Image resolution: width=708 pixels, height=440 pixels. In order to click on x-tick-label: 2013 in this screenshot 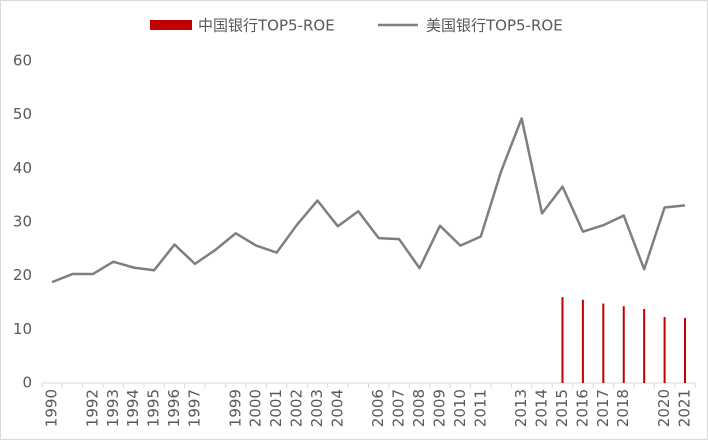, I will do `click(521, 408)`.